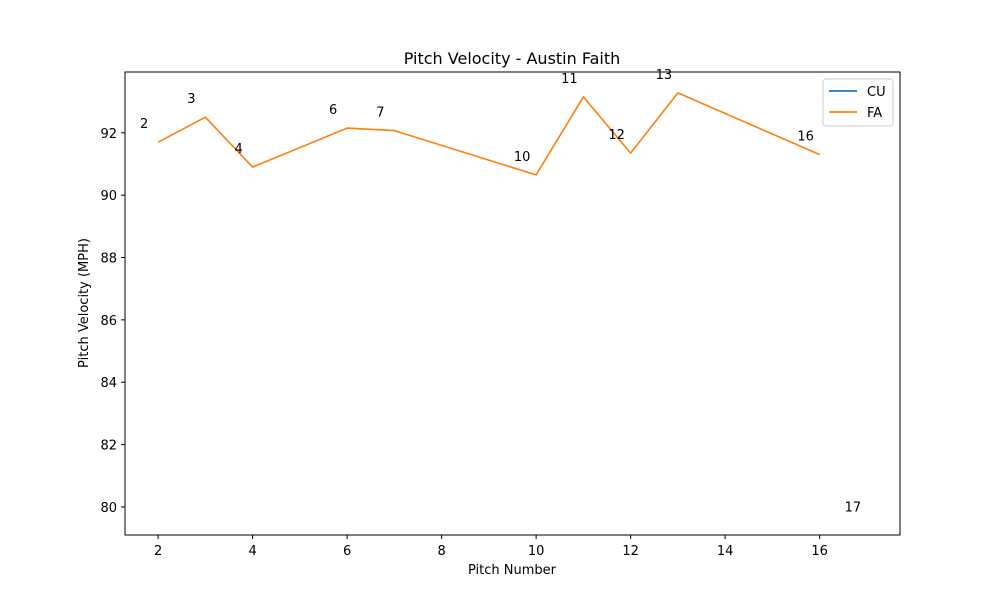 The height and width of the screenshot is (600, 1000). Describe the element at coordinates (512, 58) in the screenshot. I see `chart-title: Pitch Velocity - Austin Faith` at that location.